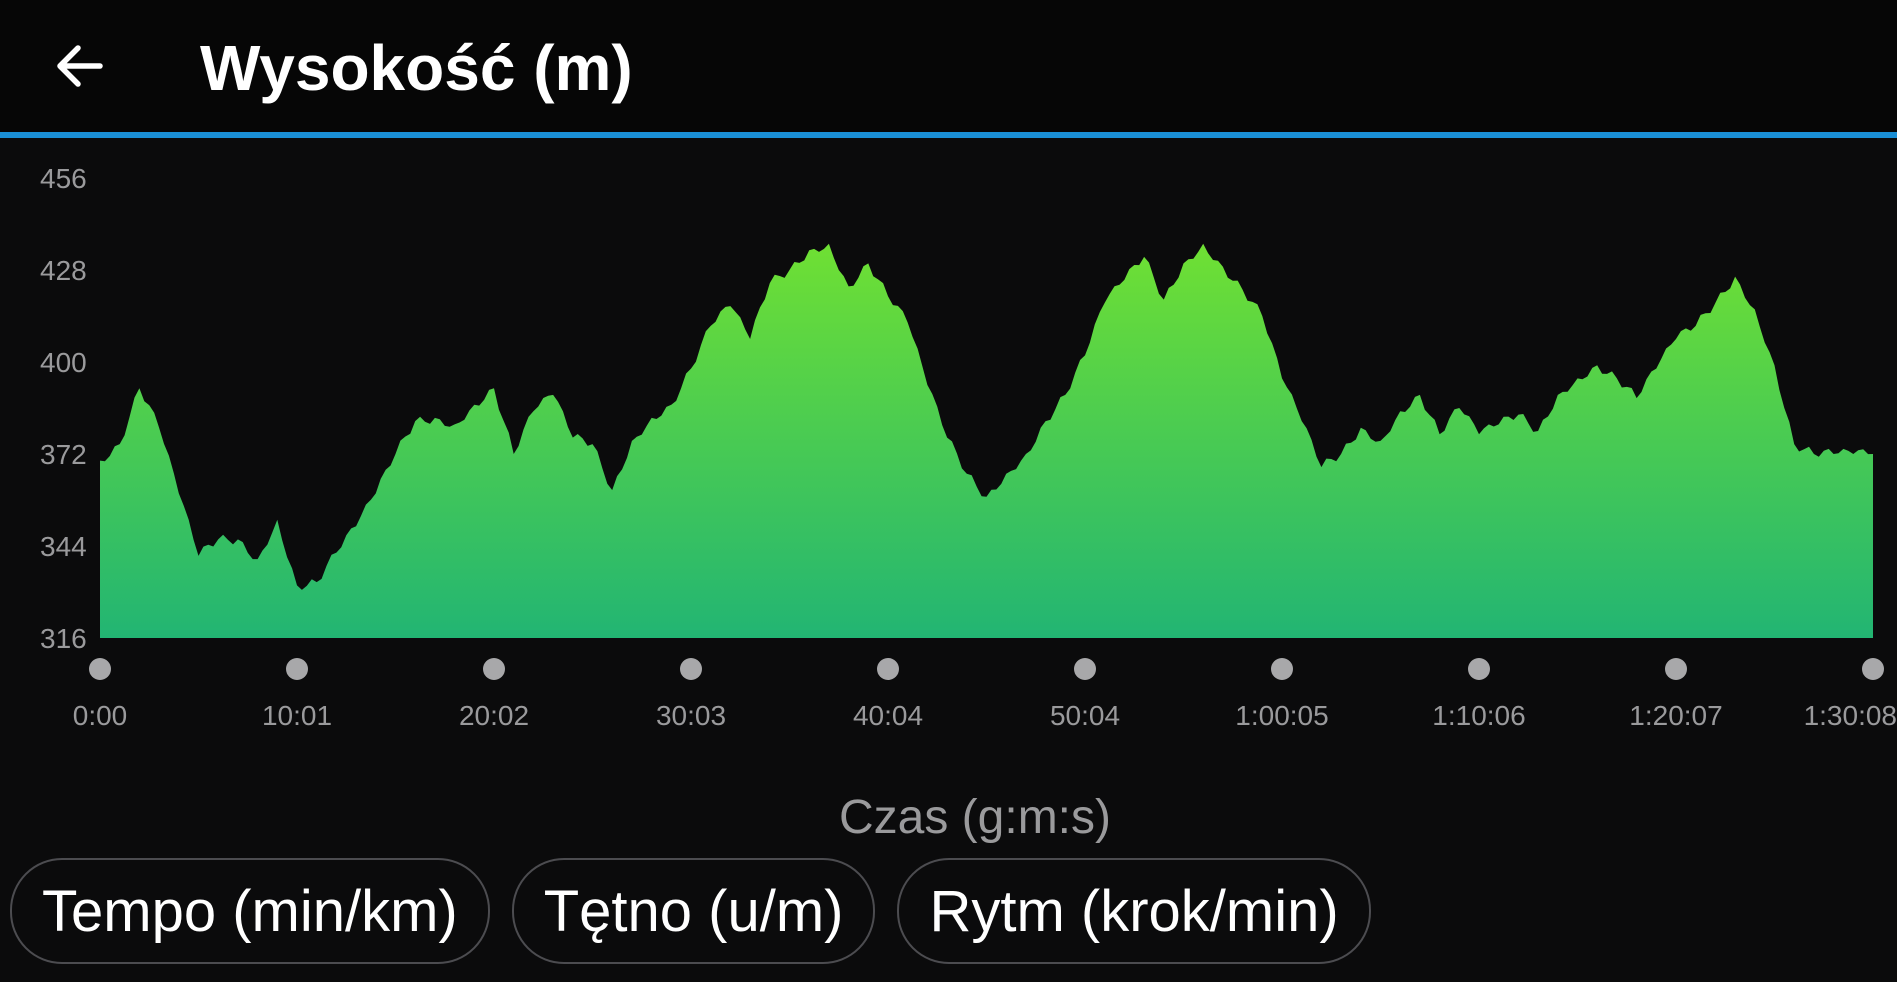 This screenshot has height=982, width=1897. Describe the element at coordinates (1134, 911) in the screenshot. I see `tab-cadence: Rytm (krok/min)` at that location.